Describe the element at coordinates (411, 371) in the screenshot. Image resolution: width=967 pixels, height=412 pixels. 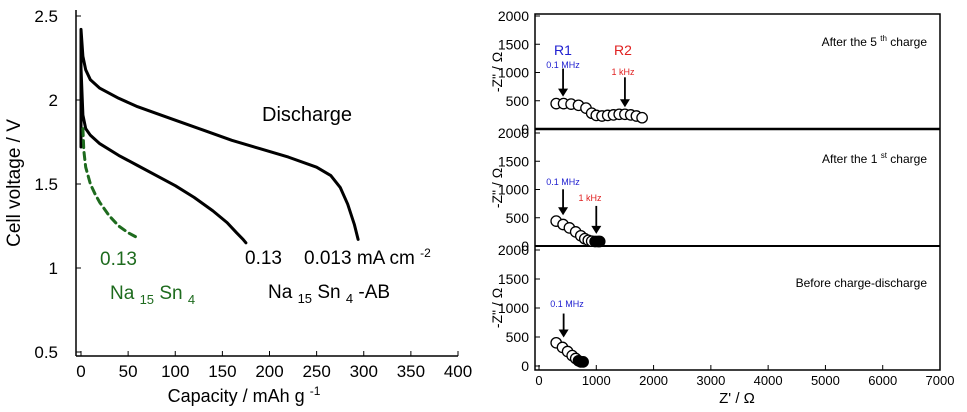
I see `left-x-tick-label: 350` at that location.